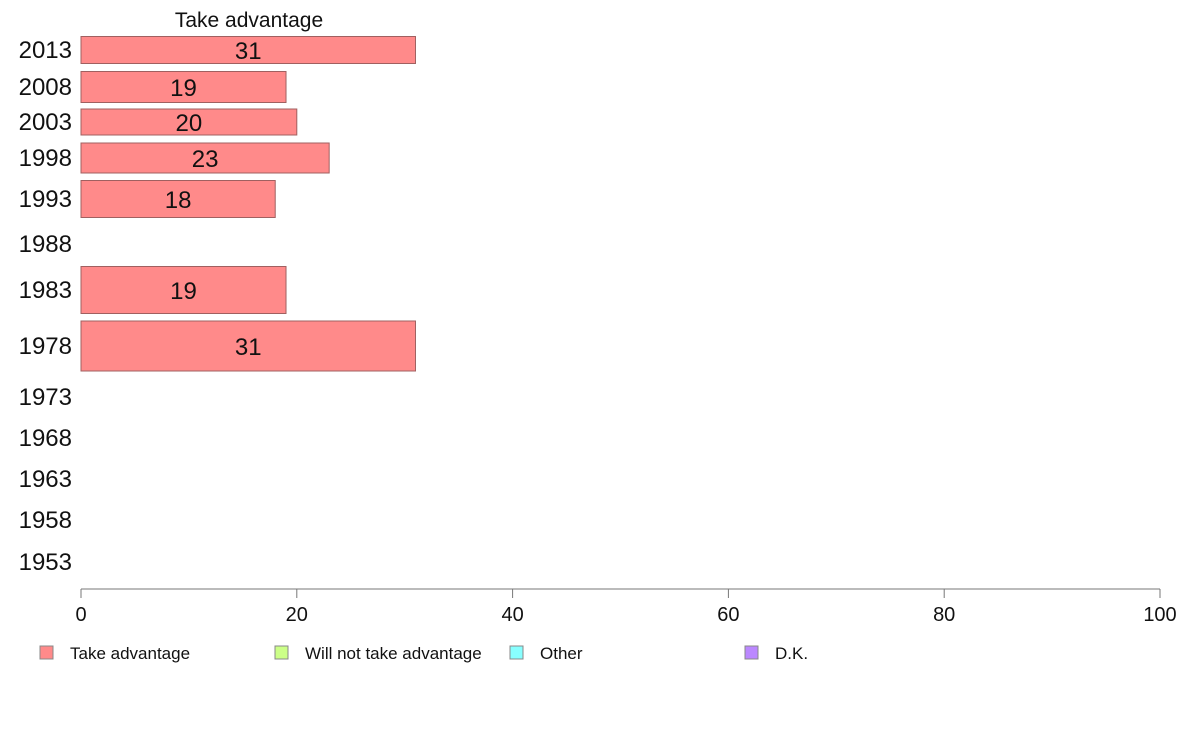 This screenshot has width=1188, height=736. What do you see at coordinates (45, 397) in the screenshot?
I see `y-tick-label: 1973` at bounding box center [45, 397].